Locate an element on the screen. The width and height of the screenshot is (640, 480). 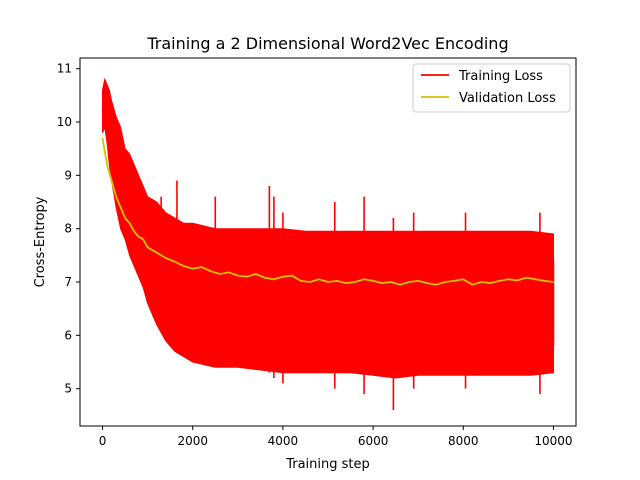
y-tick-label: 6 is located at coordinates (68, 335).